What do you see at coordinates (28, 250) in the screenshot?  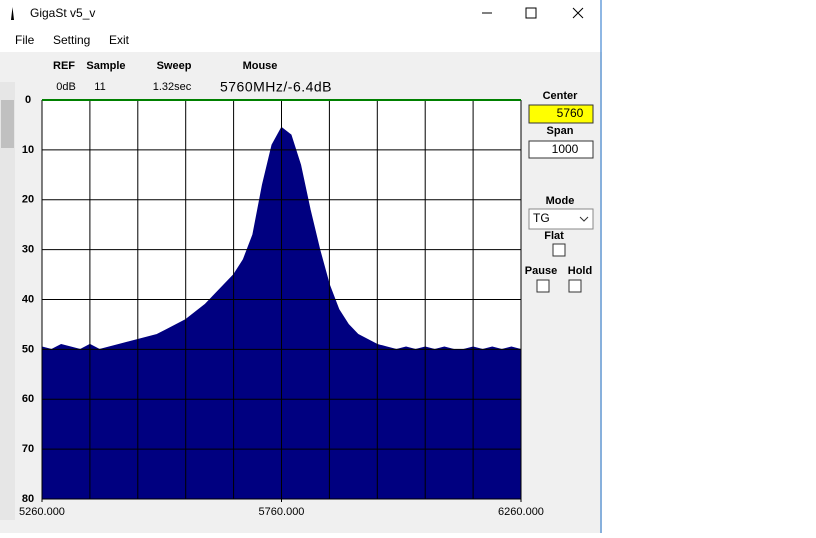 I see `y-tick-label: 30` at bounding box center [28, 250].